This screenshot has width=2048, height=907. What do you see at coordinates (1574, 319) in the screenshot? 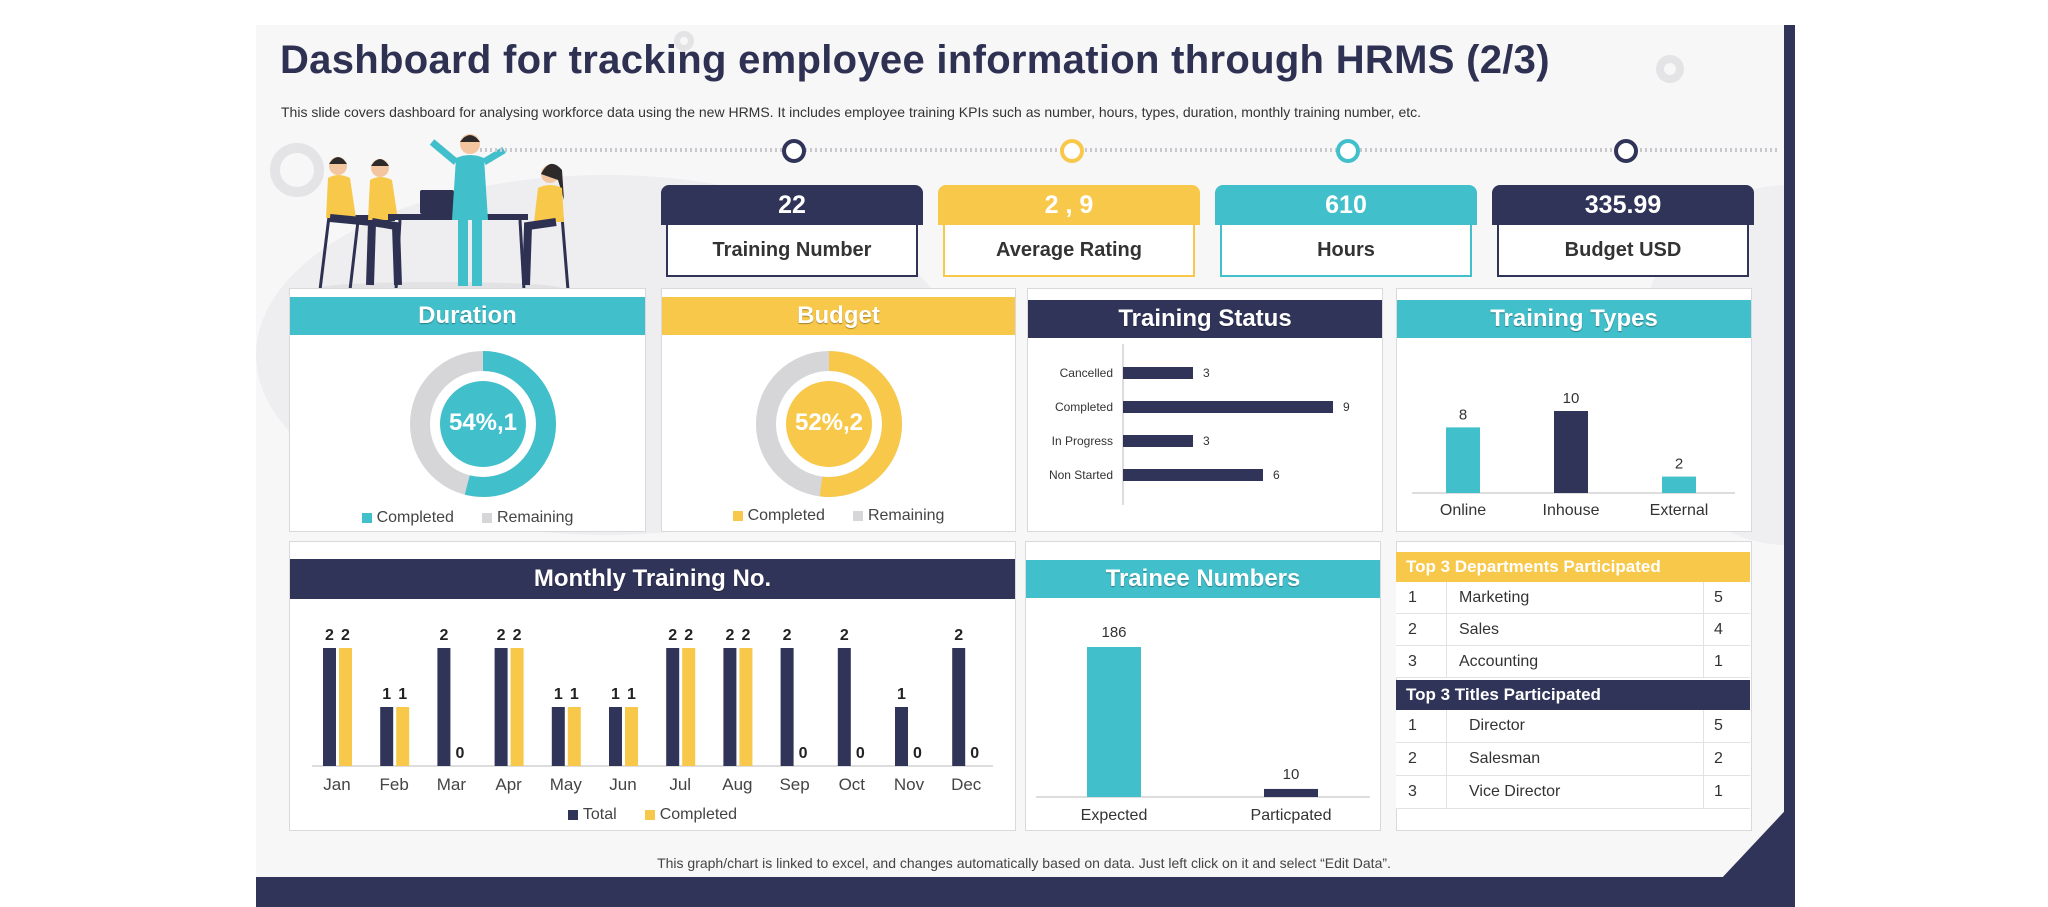
I see `card-title: Training Types` at bounding box center [1574, 319].